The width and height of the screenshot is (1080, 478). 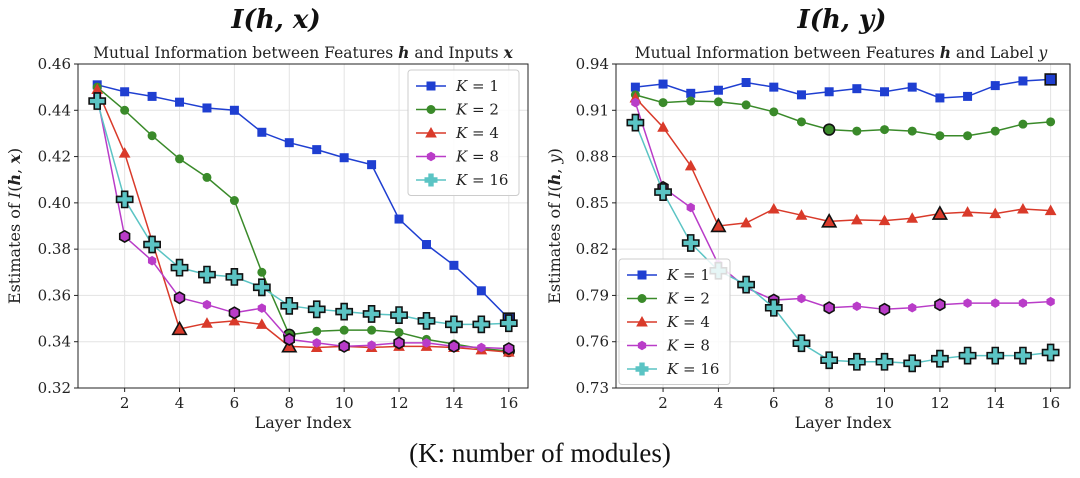 I want to click on y-tick-label: 0.40, so click(x=54, y=203).